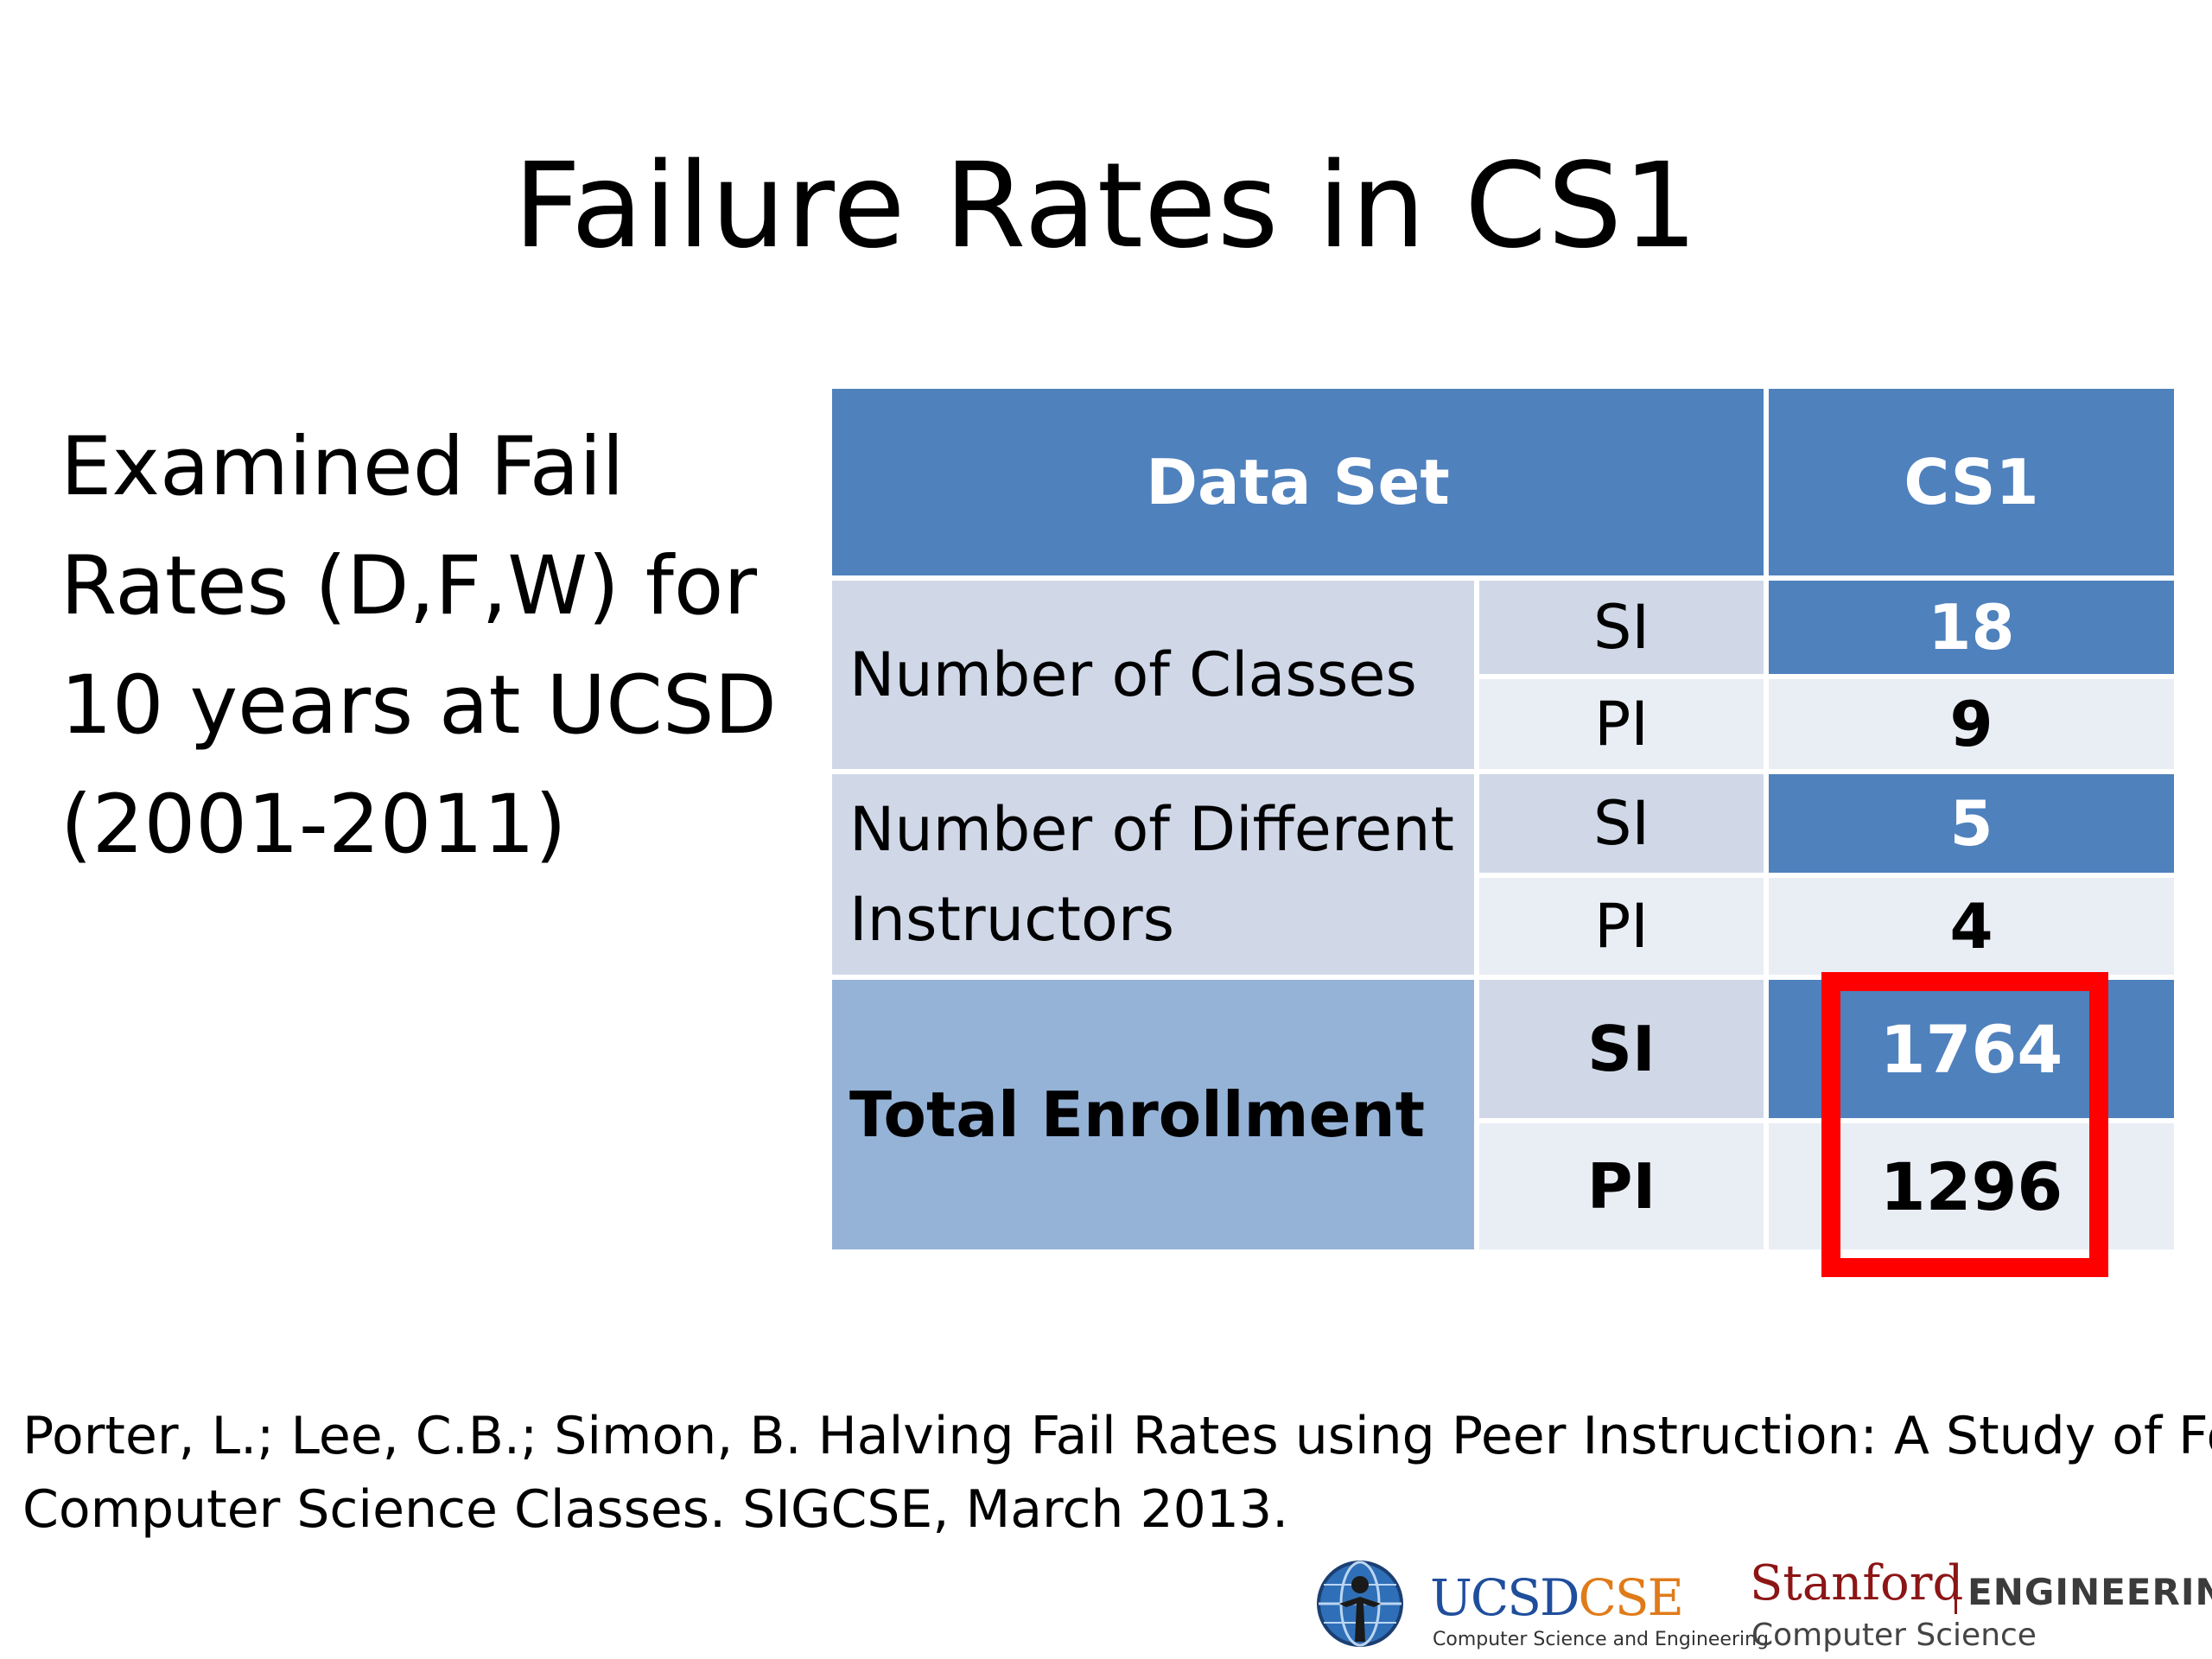  I want to click on stanford-divider, so click(1956, 1590).